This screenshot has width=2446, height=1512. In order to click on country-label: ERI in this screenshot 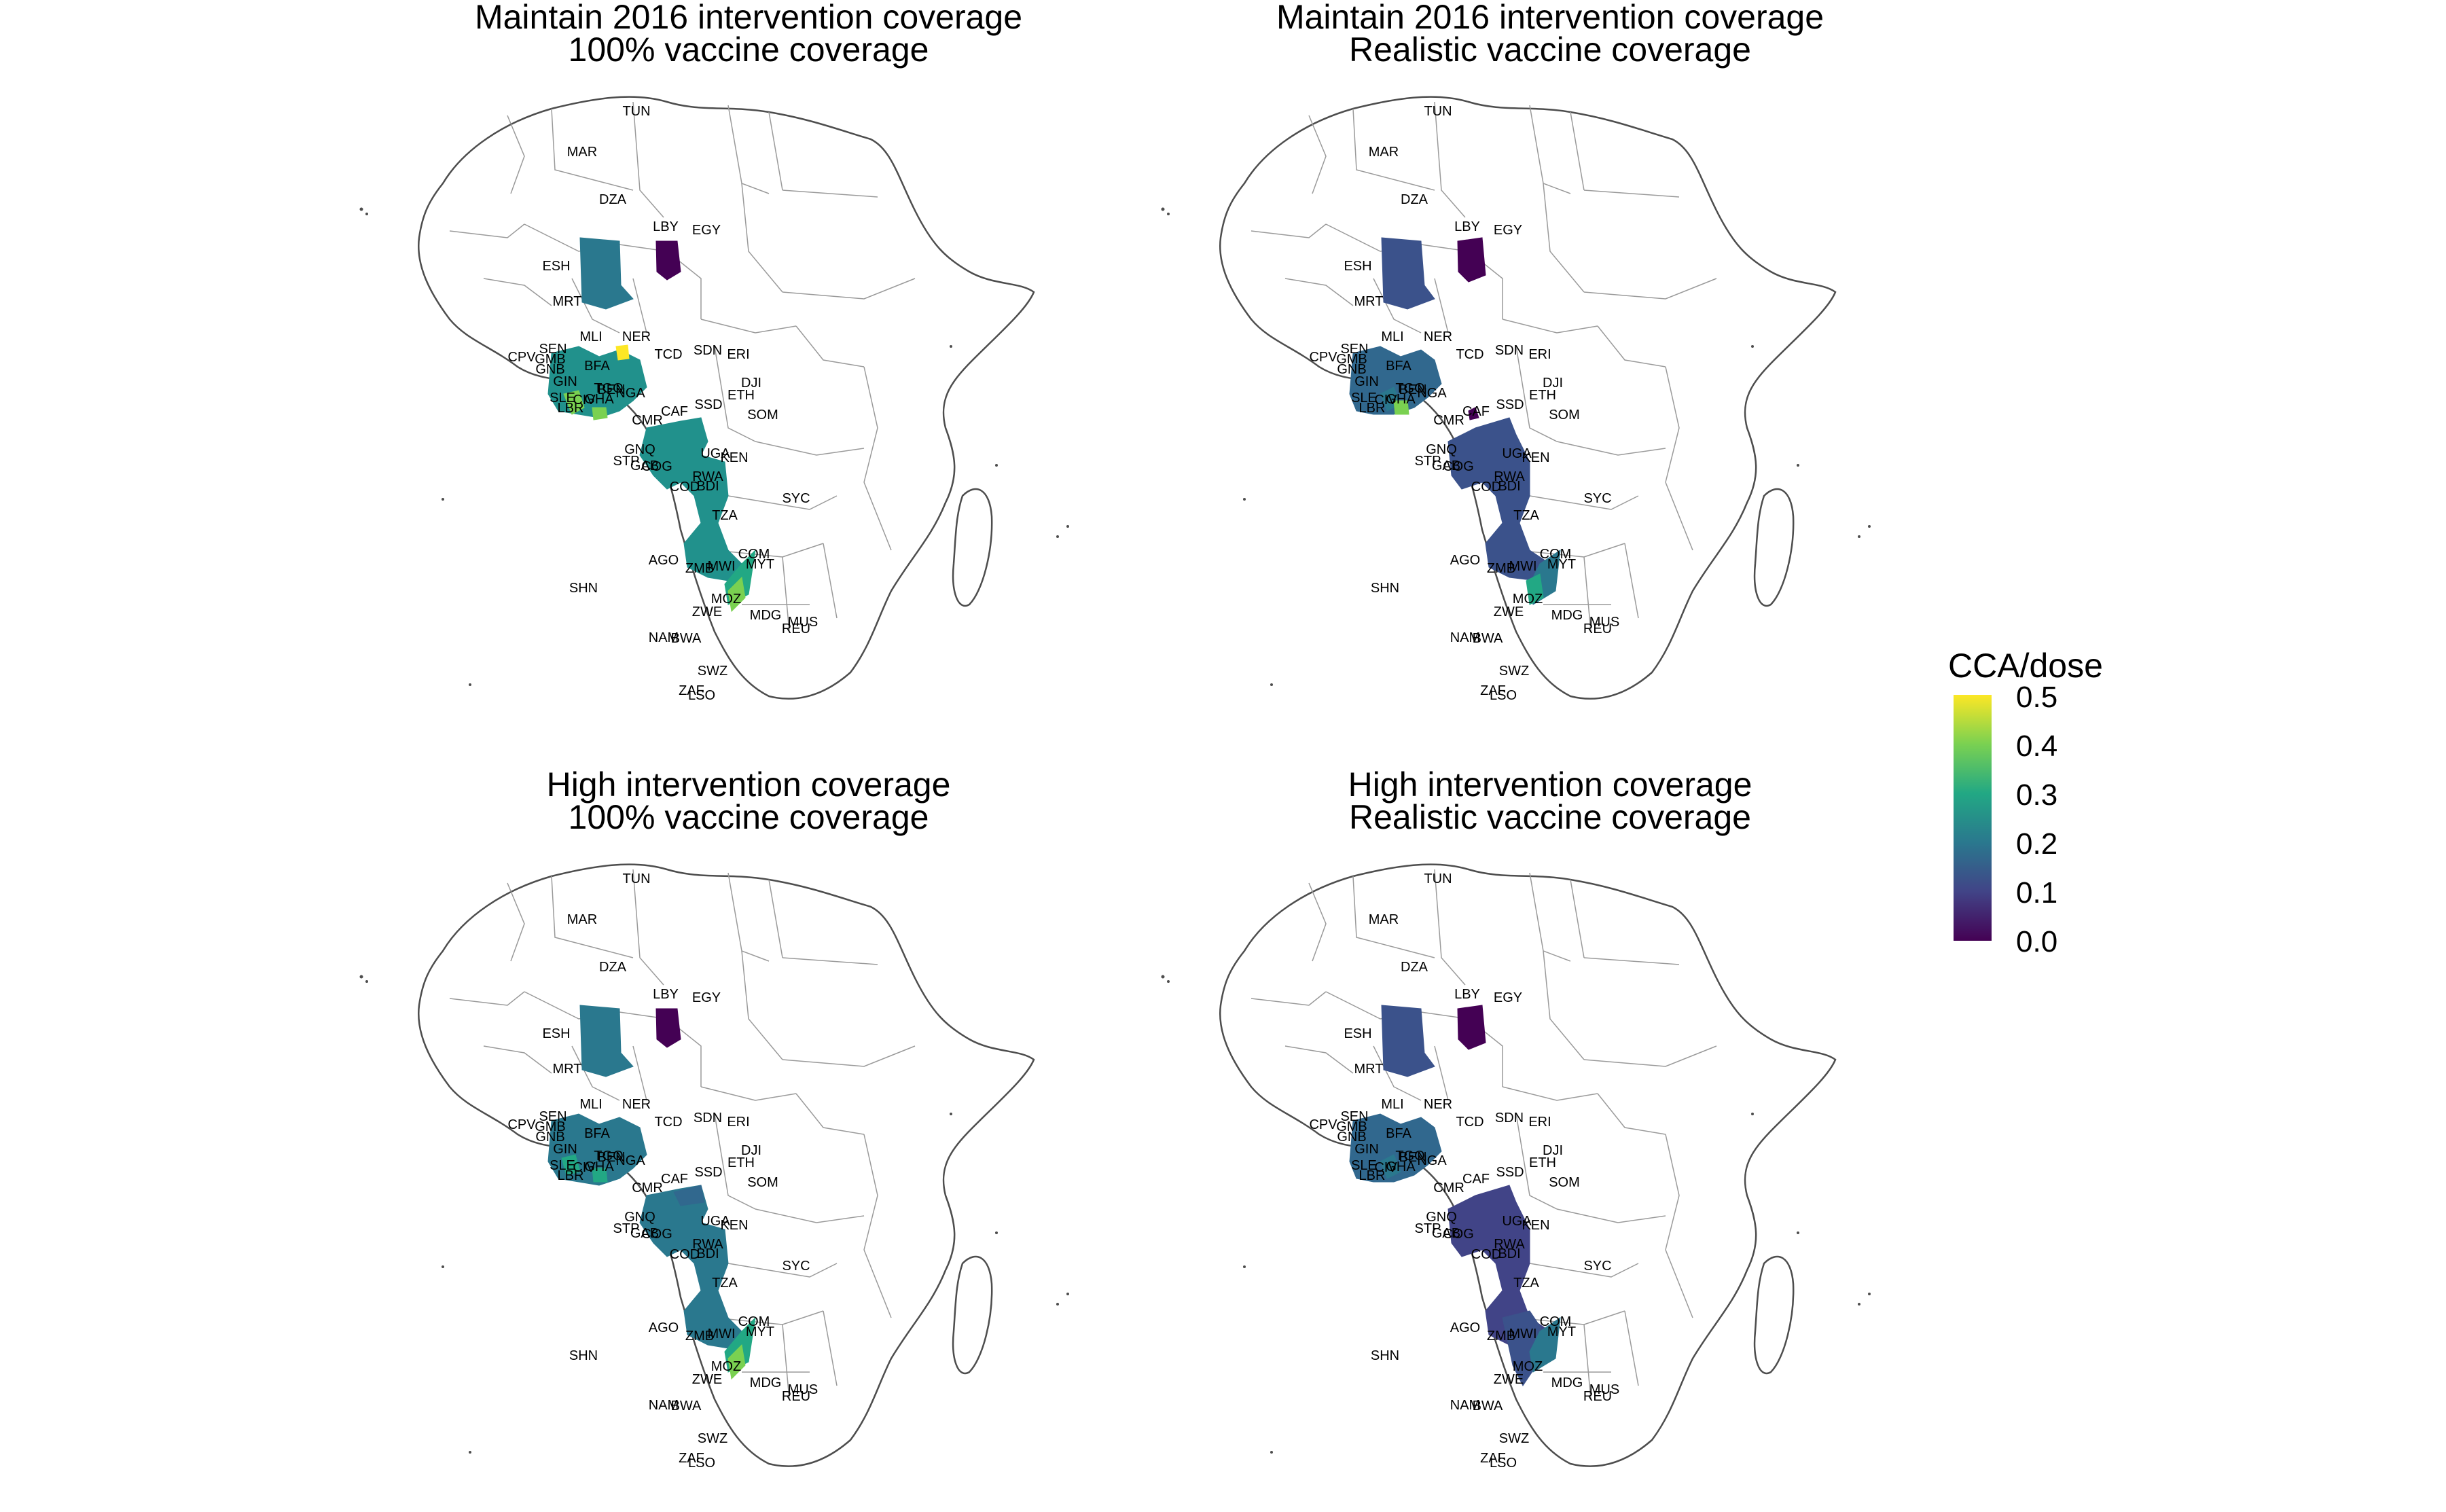, I will do `click(738, 1122)`.